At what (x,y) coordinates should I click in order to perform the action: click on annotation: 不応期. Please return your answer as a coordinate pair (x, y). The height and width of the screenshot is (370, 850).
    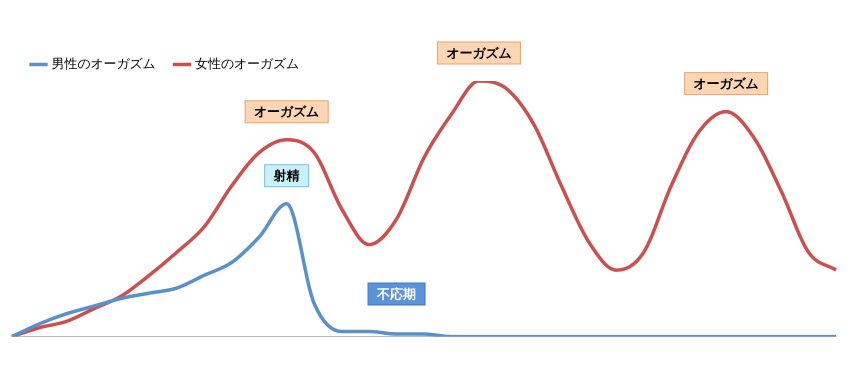
    Looking at the image, I should click on (396, 294).